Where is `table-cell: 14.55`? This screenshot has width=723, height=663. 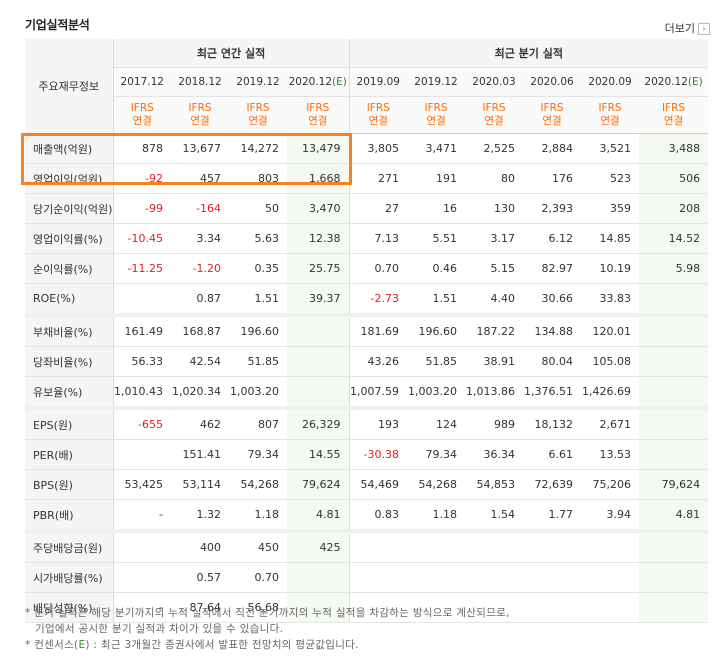 table-cell: 14.55 is located at coordinates (318, 454).